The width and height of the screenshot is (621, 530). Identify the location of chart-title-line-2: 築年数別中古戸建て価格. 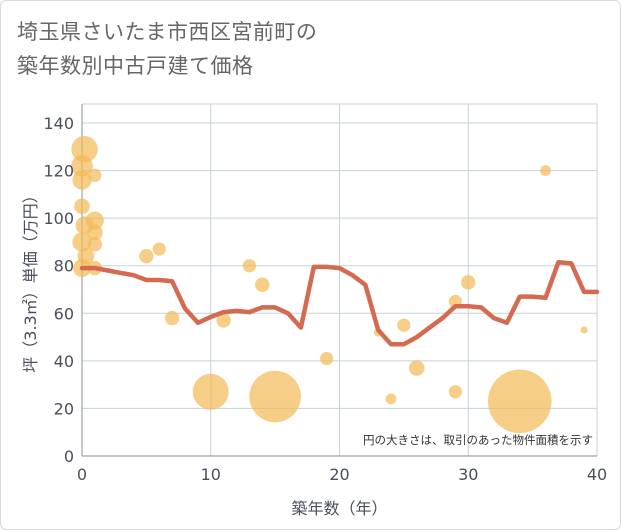
(135, 66).